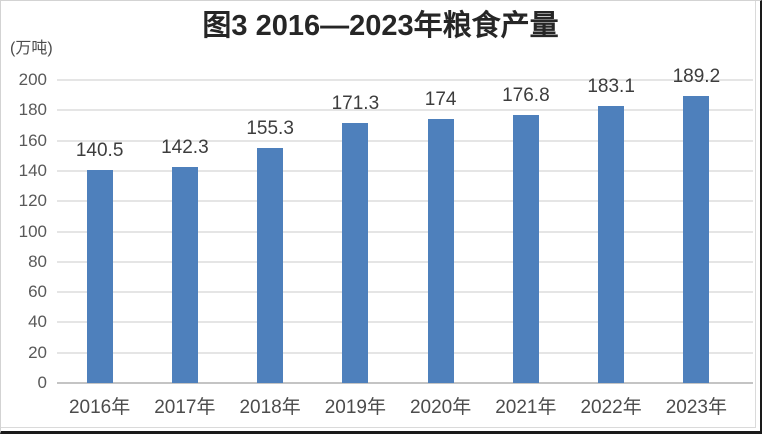 This screenshot has width=762, height=434. What do you see at coordinates (31, 48) in the screenshot?
I see `y-axis-unit-label: (万吨)` at bounding box center [31, 48].